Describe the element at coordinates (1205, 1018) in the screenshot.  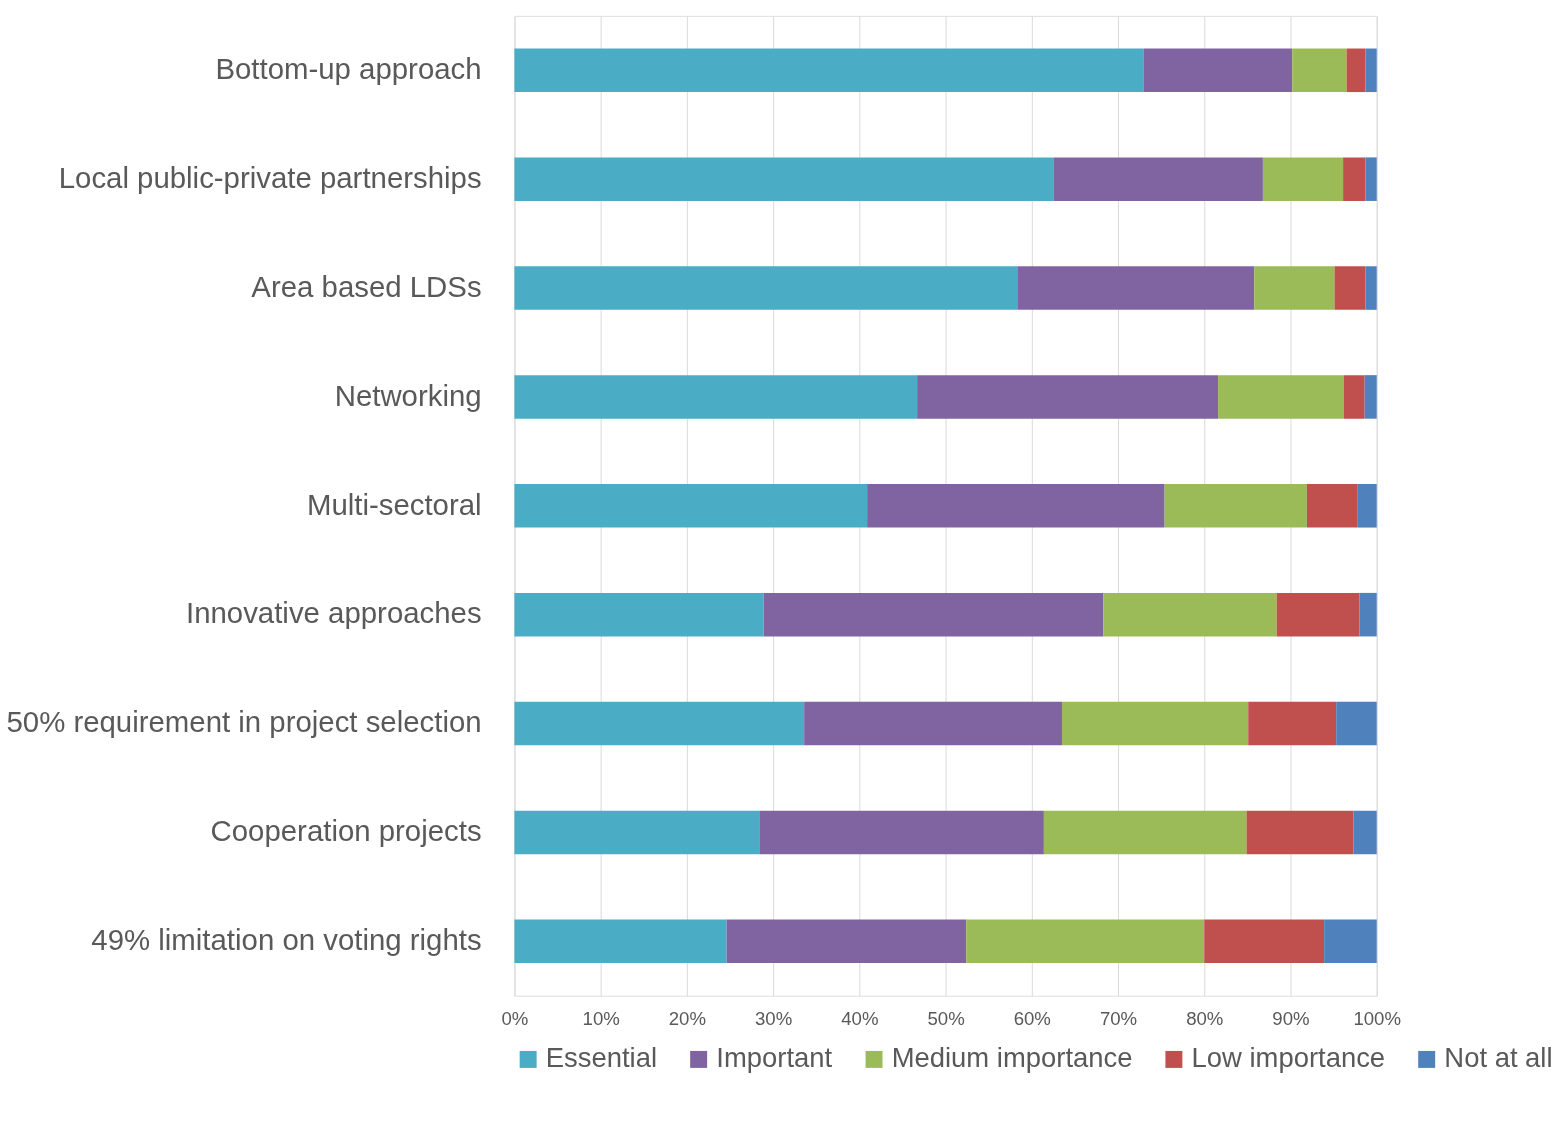
I see `x-tick-label: 80%` at that location.